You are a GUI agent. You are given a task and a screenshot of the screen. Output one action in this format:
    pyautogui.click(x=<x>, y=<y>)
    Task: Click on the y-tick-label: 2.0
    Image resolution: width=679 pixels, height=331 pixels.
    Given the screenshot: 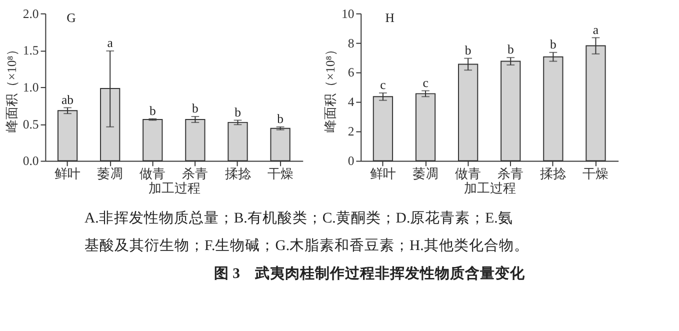 What is the action you would take?
    pyautogui.click(x=30, y=13)
    